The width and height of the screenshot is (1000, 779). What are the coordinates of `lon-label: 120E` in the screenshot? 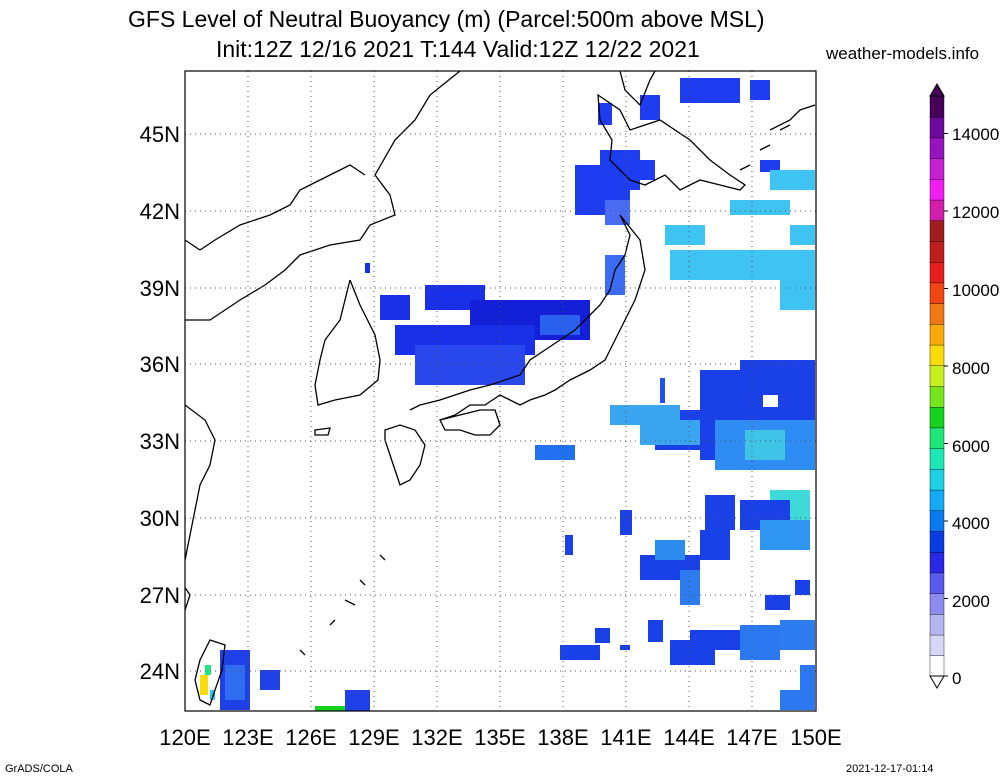 It's located at (184, 737).